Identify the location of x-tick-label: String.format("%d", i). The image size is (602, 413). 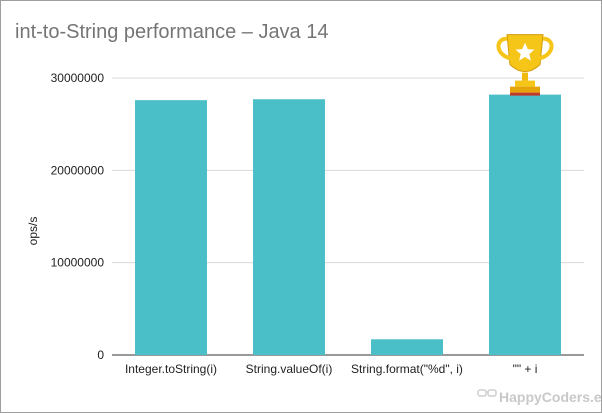
(407, 369).